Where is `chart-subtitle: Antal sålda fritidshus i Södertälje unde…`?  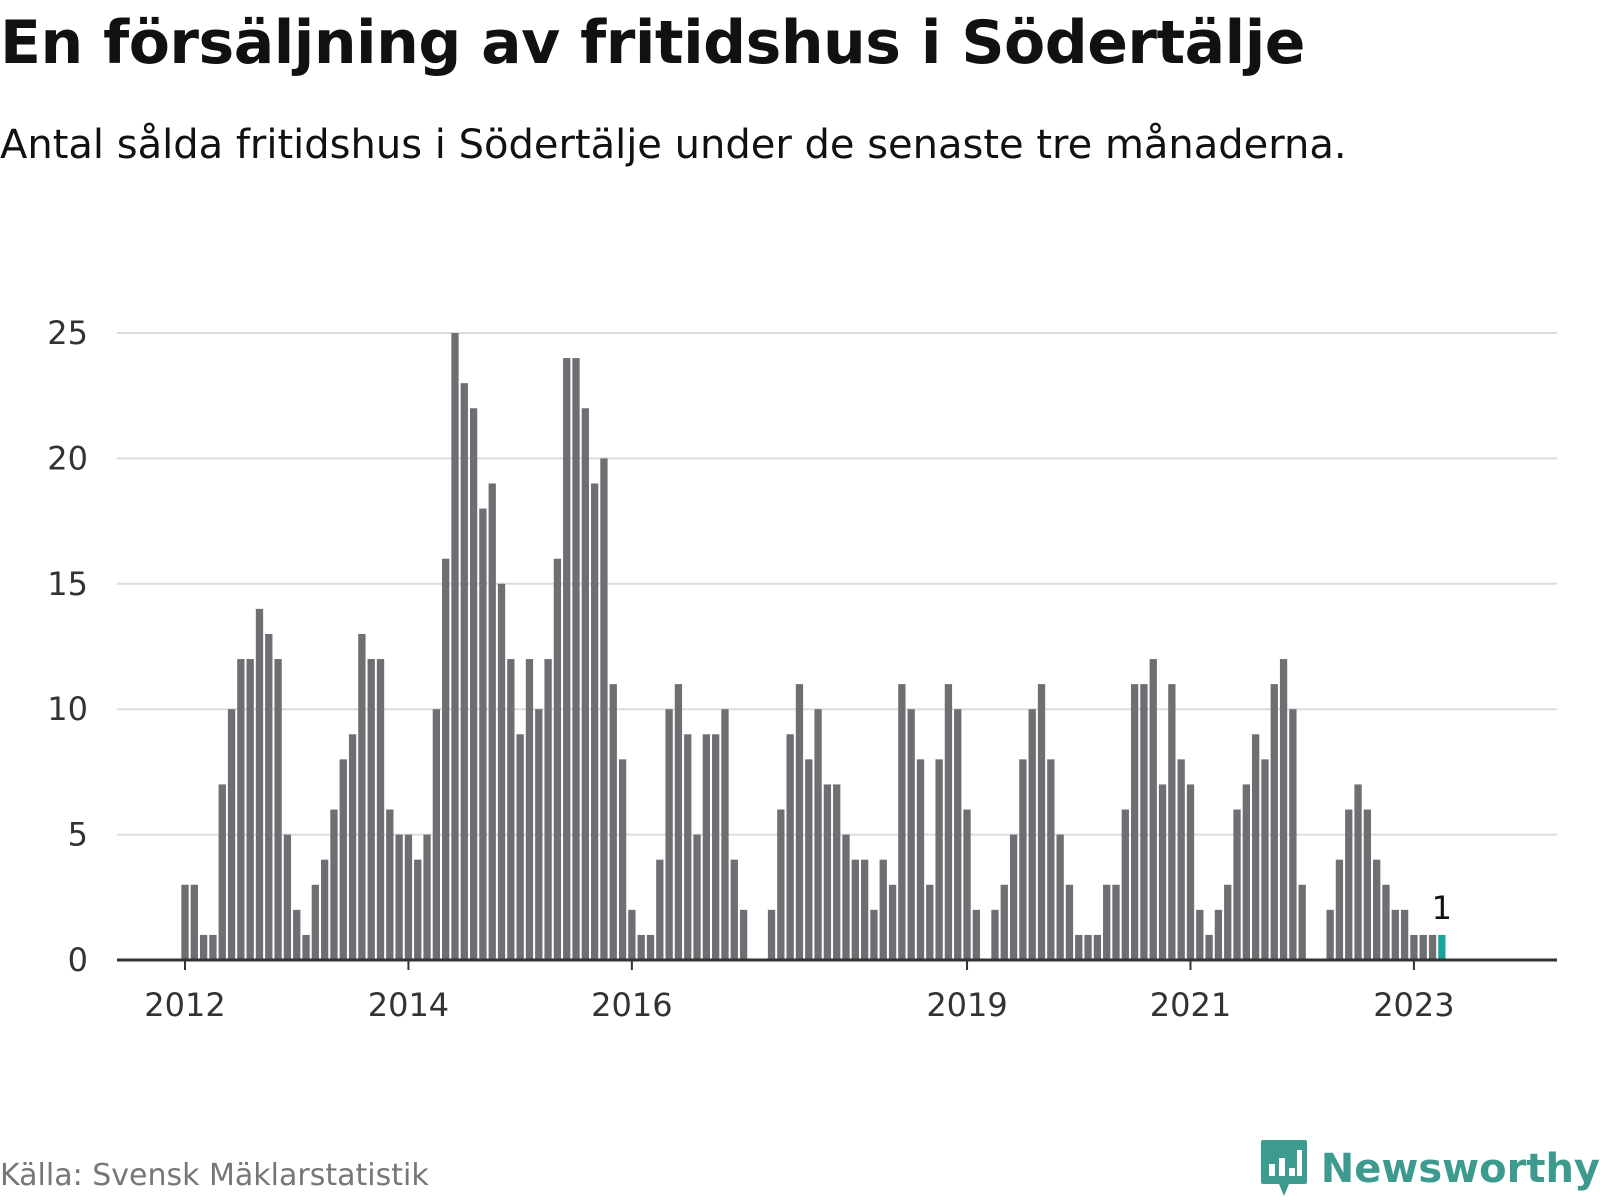 chart-subtitle: Antal sålda fritidshus i Södertälje unde… is located at coordinates (673, 145).